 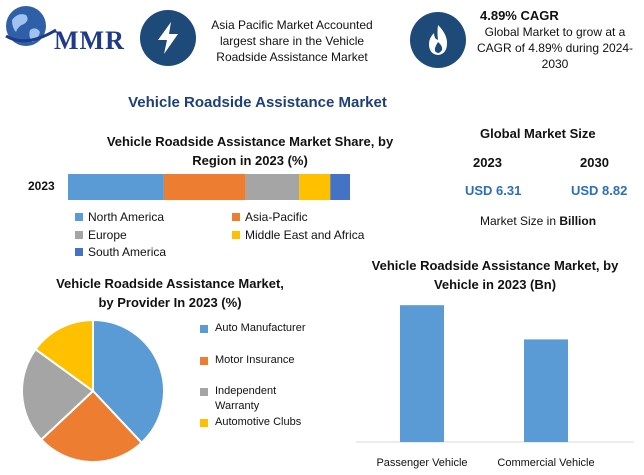 What do you see at coordinates (495, 284) in the screenshot?
I see `vehicle-chart-title-line: Vehicle in 2023 (Bn)` at bounding box center [495, 284].